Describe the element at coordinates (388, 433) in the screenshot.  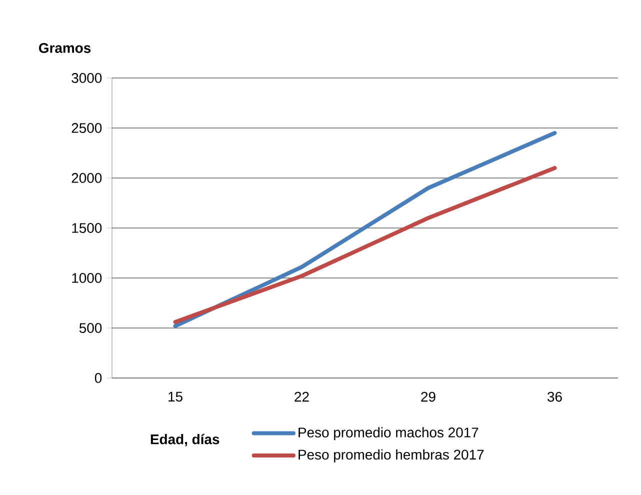
I see `legend-label: Peso promedio machos 2017` at that location.